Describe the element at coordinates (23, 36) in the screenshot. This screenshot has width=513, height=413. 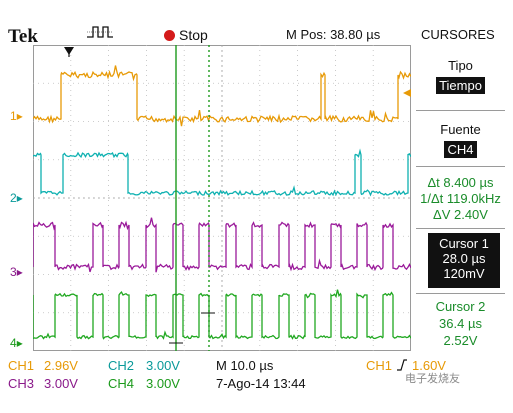
I see `brand-logo: Tek` at that location.